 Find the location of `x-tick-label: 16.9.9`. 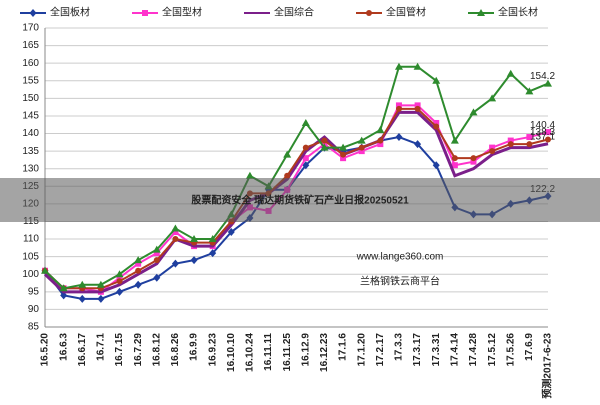

x-tick-label: 16.9.9 is located at coordinates (194, 347).